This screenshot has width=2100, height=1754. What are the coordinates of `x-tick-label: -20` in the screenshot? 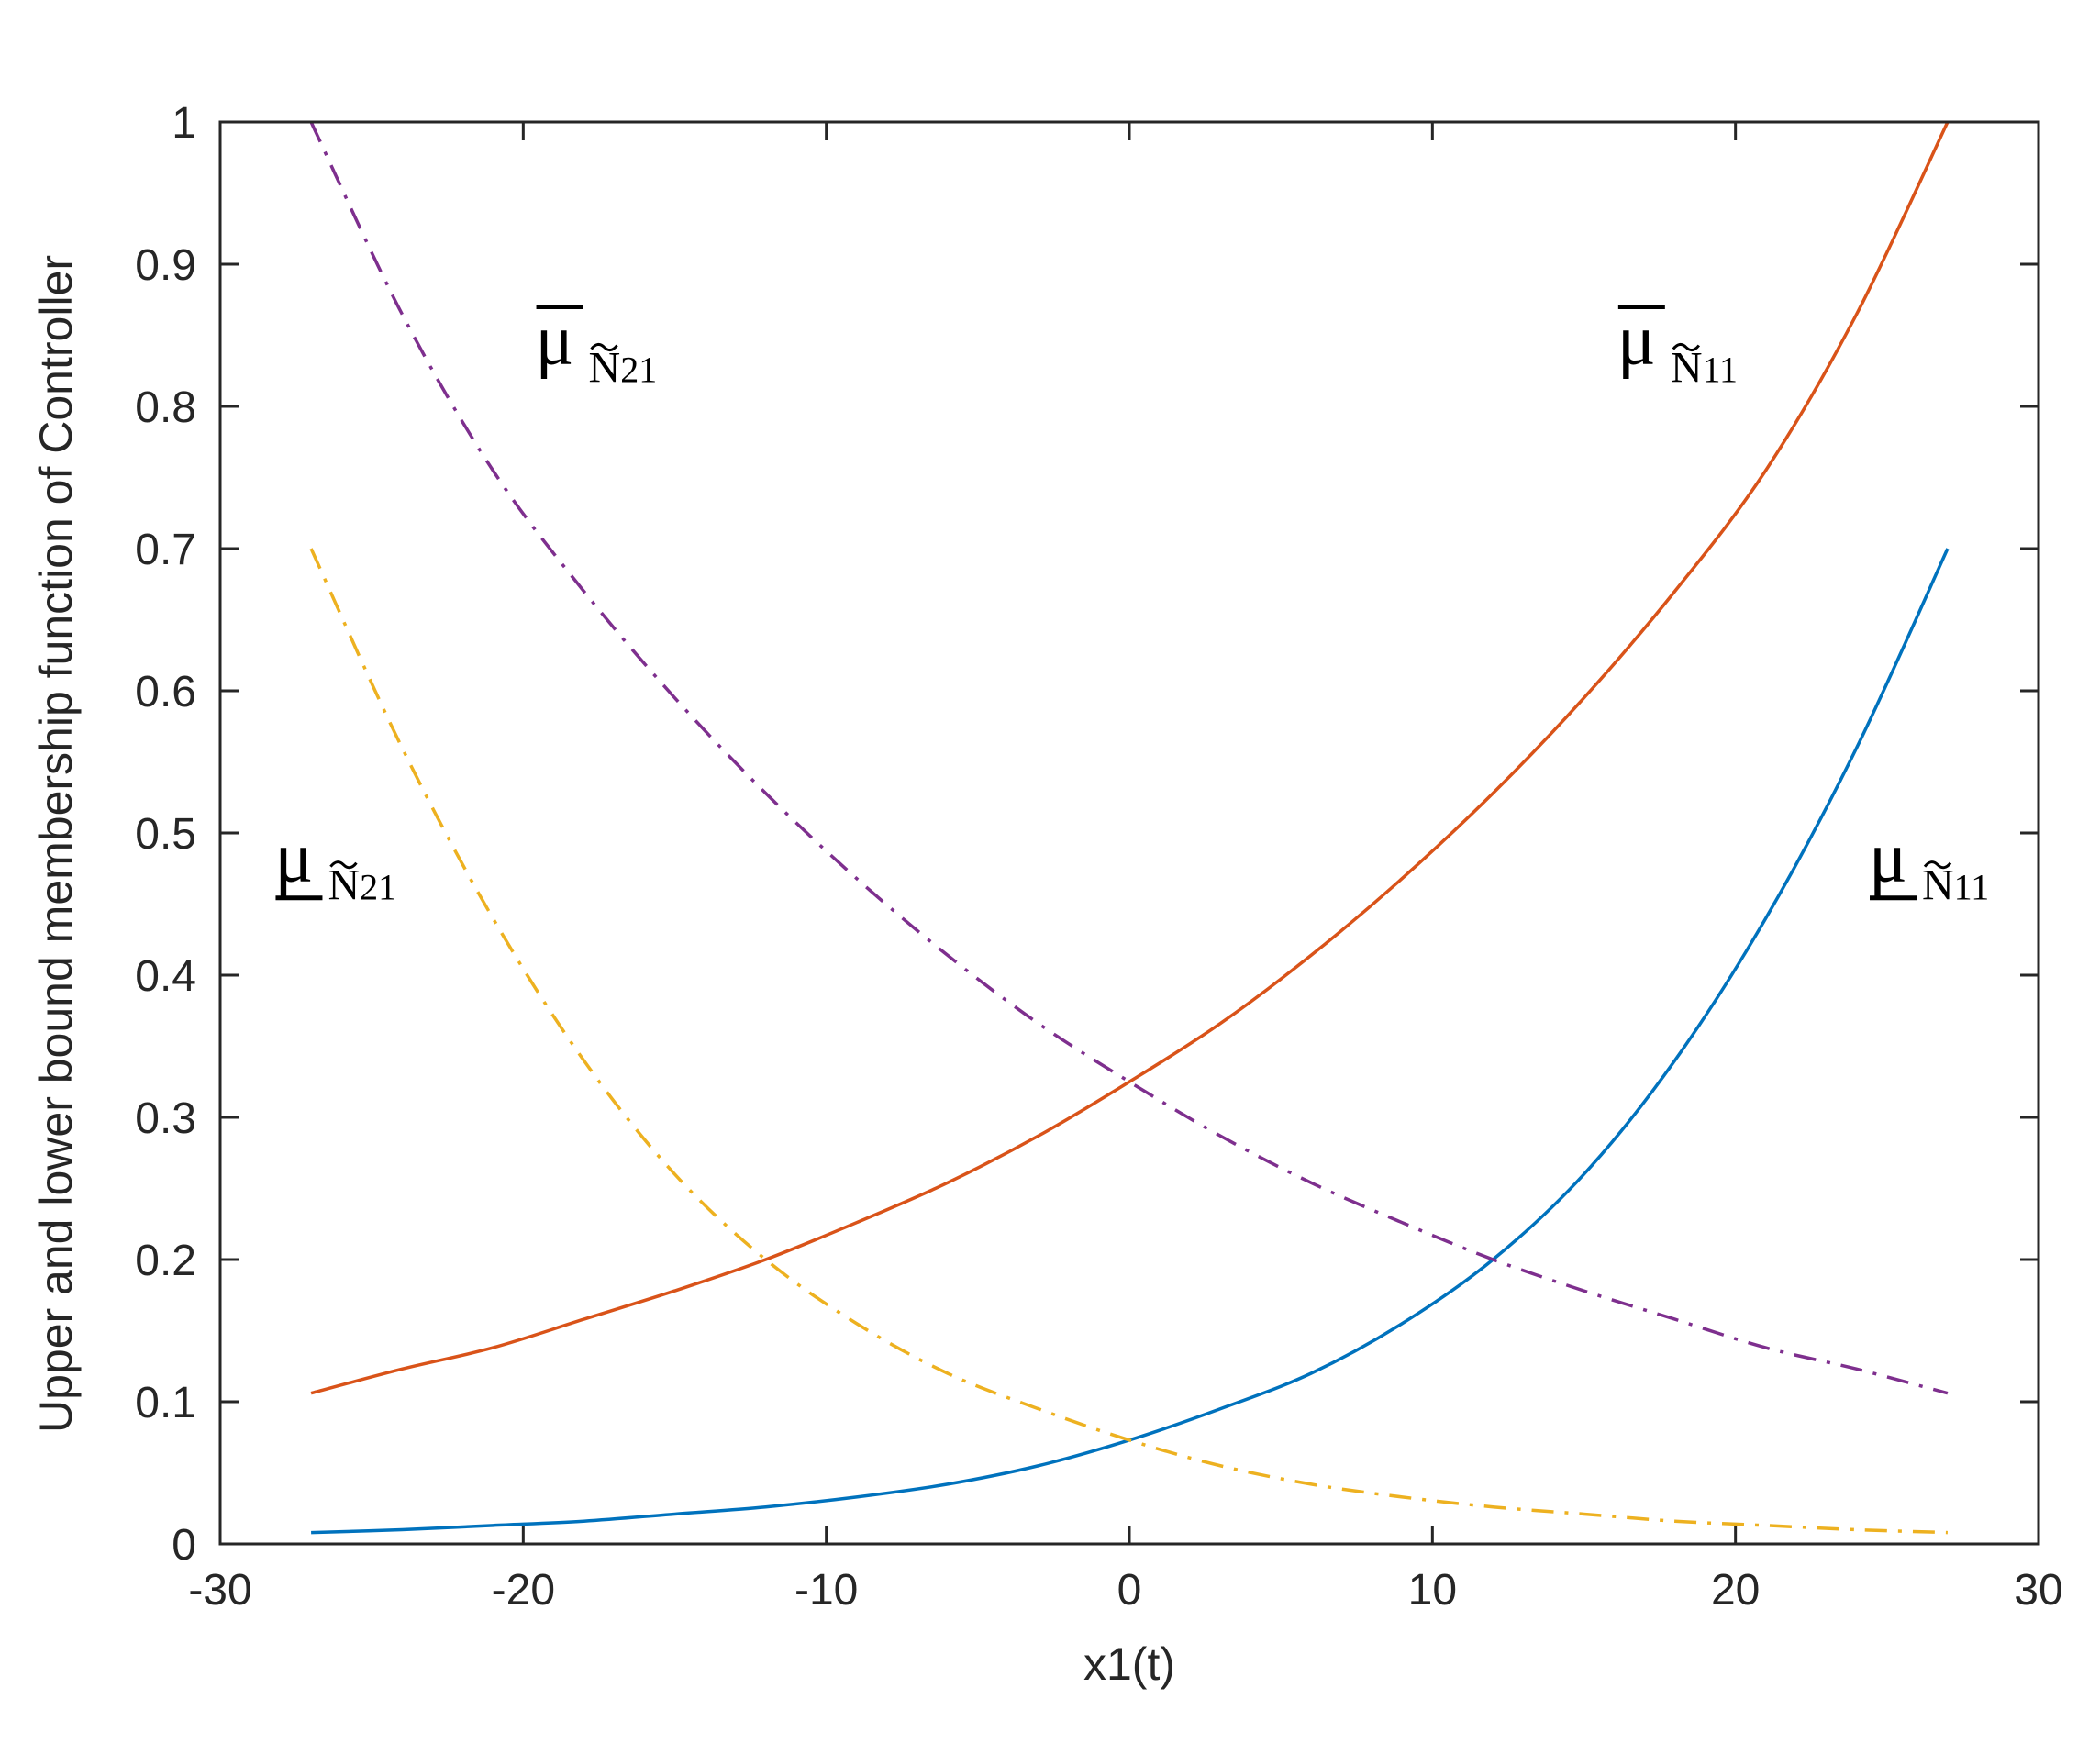 It's located at (523, 1590).